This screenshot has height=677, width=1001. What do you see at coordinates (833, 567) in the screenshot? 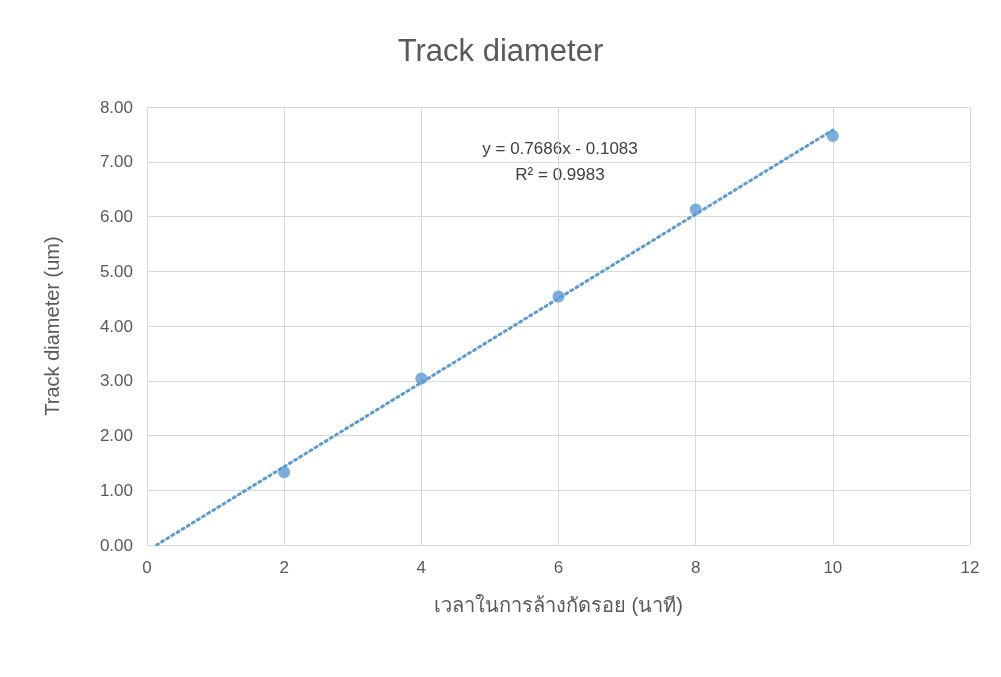
I see `x-tick-label: 10` at bounding box center [833, 567].